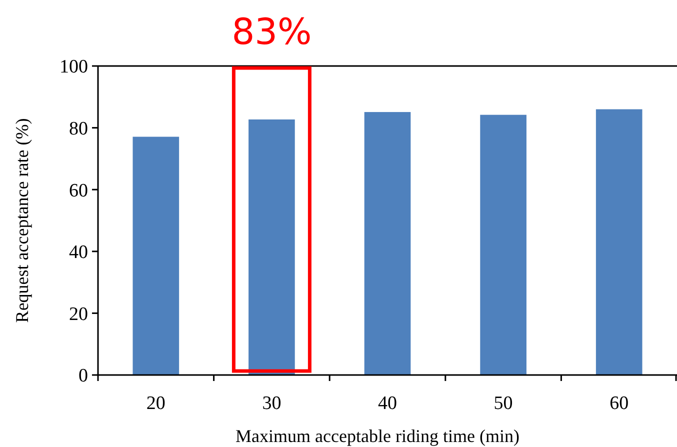 Image resolution: width=677 pixels, height=447 pixels. I want to click on x-tick-label: 20, so click(156, 403).